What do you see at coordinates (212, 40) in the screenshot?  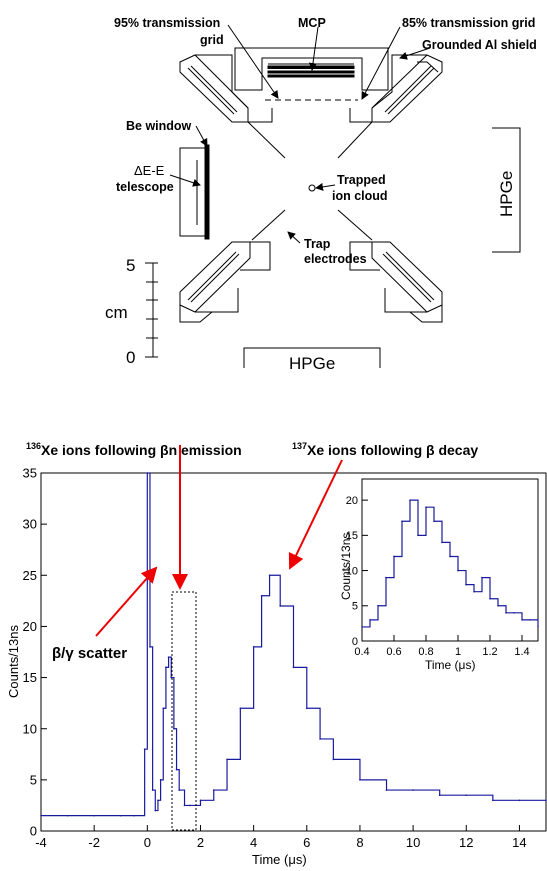 I see `label-grid95-line2: grid` at bounding box center [212, 40].